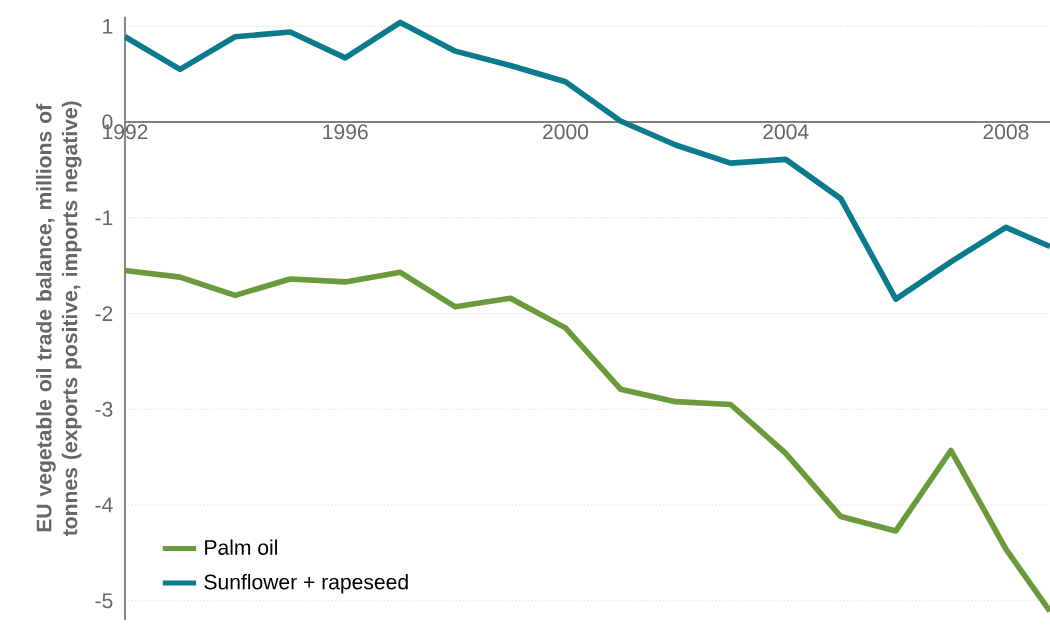  What do you see at coordinates (104, 313) in the screenshot?
I see `y-tick-label: -2` at bounding box center [104, 313].